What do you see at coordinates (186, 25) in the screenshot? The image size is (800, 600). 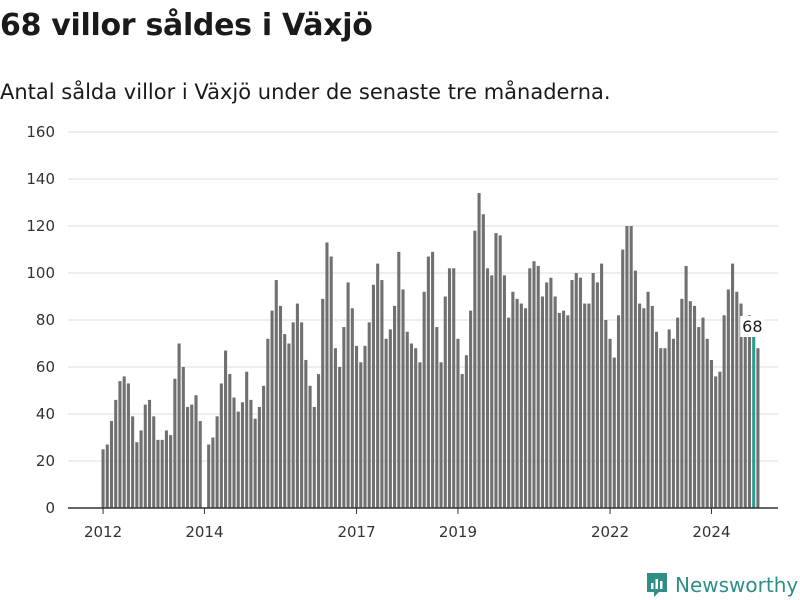 I see `chart-title: 68 villor såldes i Växjö` at bounding box center [186, 25].